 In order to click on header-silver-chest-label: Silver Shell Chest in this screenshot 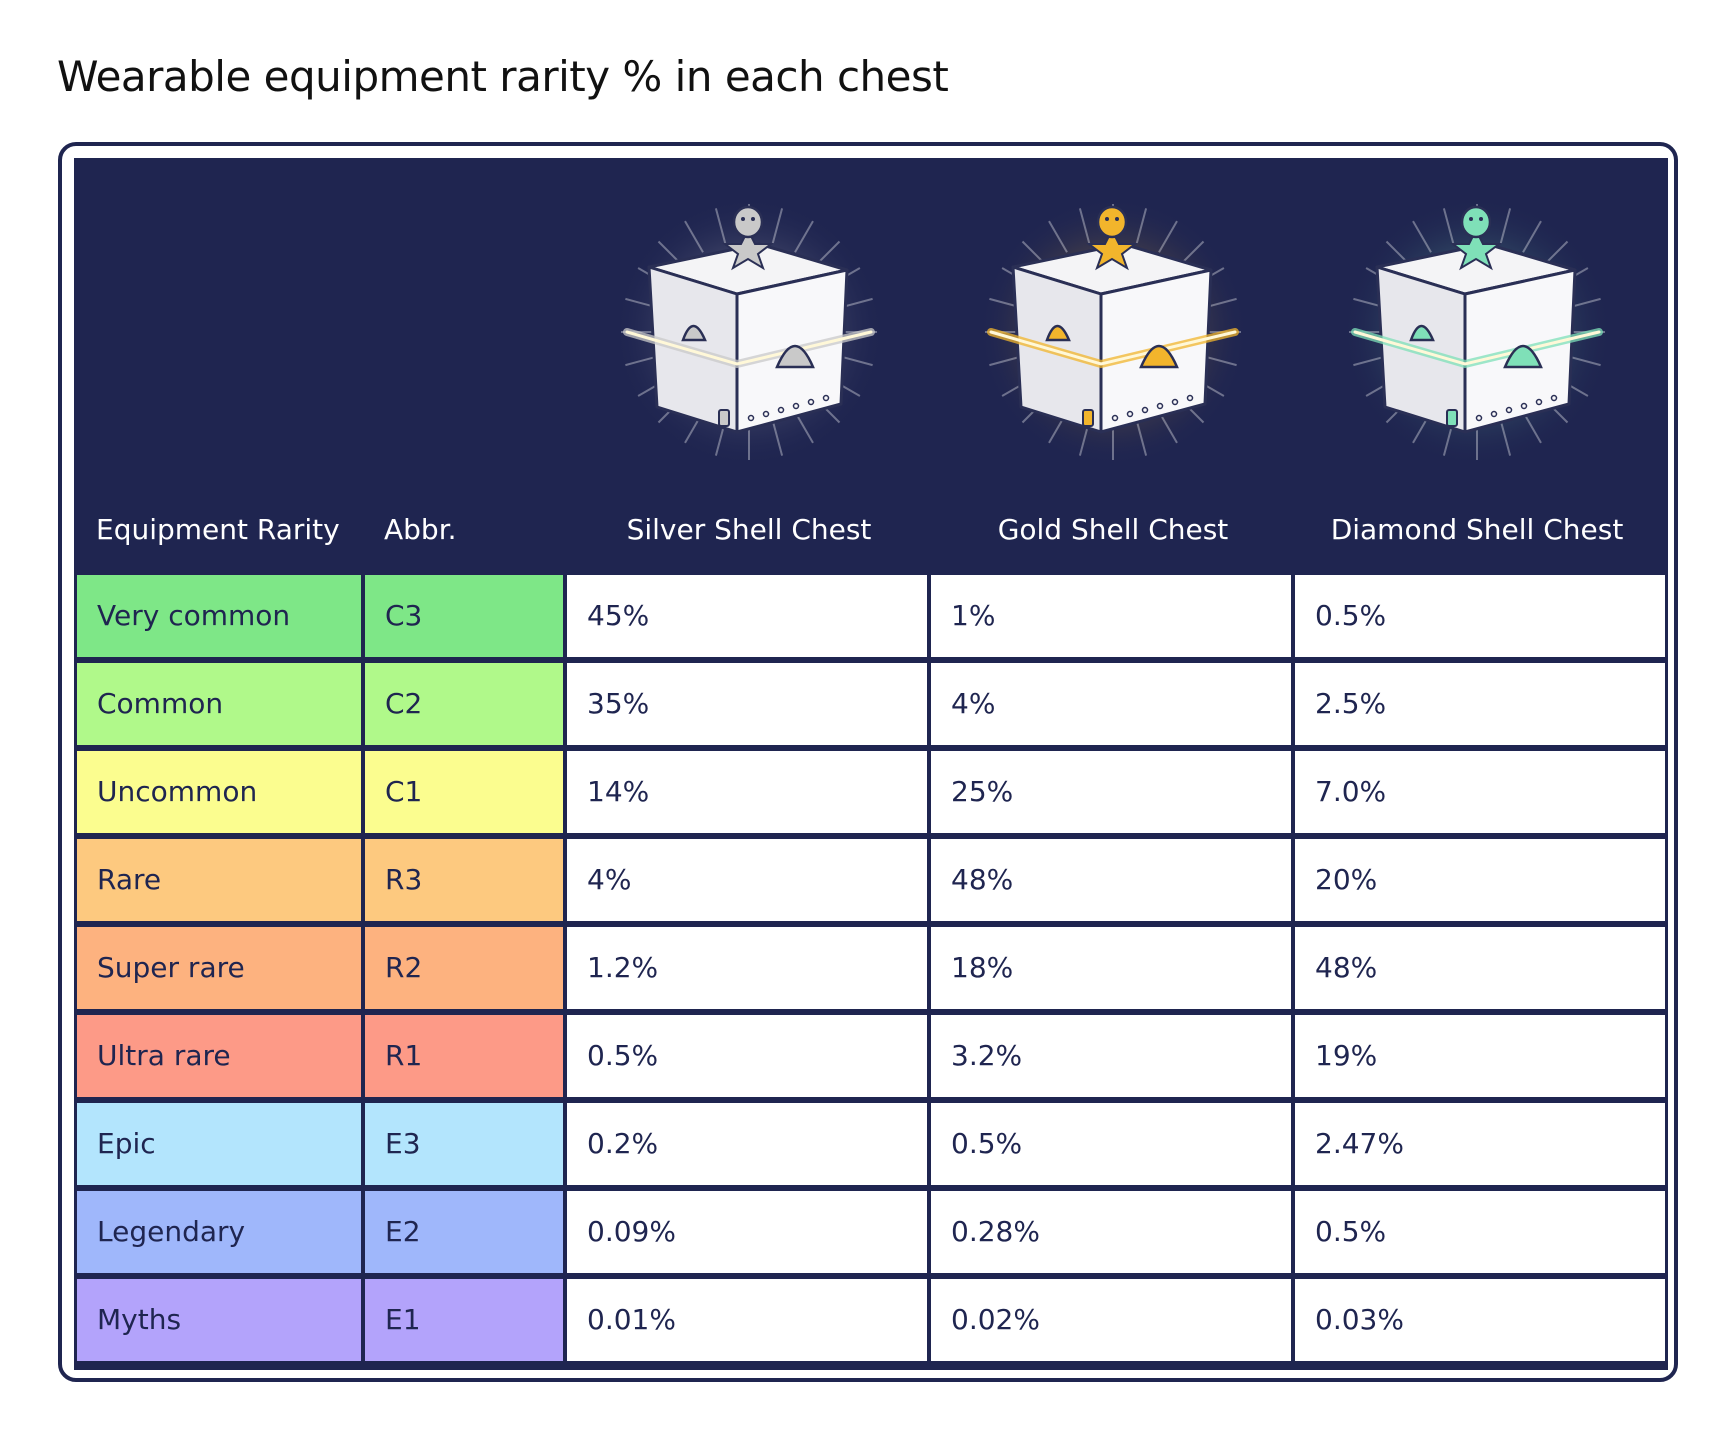, I will do `click(749, 529)`.